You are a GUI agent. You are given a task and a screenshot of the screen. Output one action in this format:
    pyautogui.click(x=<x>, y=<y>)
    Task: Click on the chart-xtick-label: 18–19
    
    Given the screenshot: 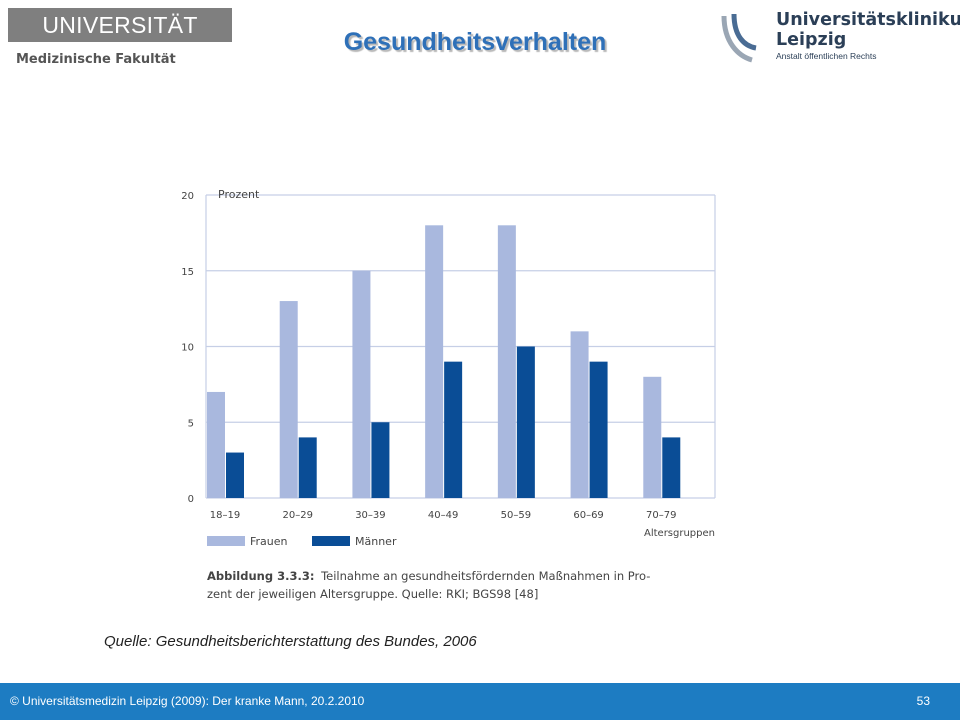 What is the action you would take?
    pyautogui.click(x=225, y=515)
    